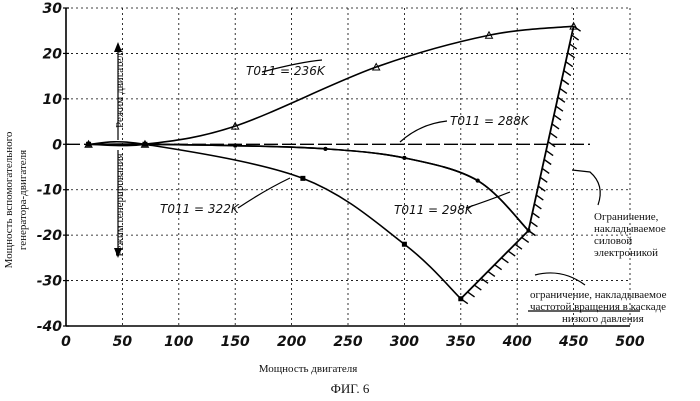  What do you see at coordinates (490, 121) in the screenshot?
I see `curve-label-288: T011 = 288K` at bounding box center [490, 121].